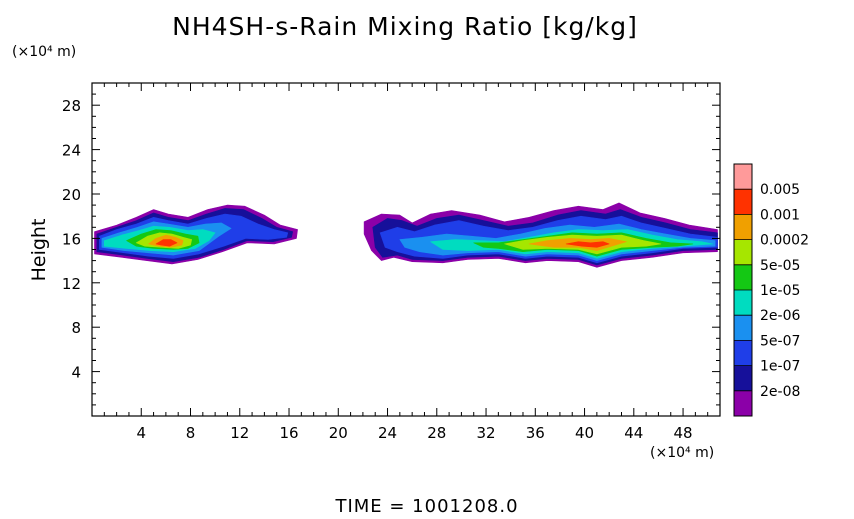  Describe the element at coordinates (436, 433) in the screenshot. I see `x-tick-label: 28` at that location.